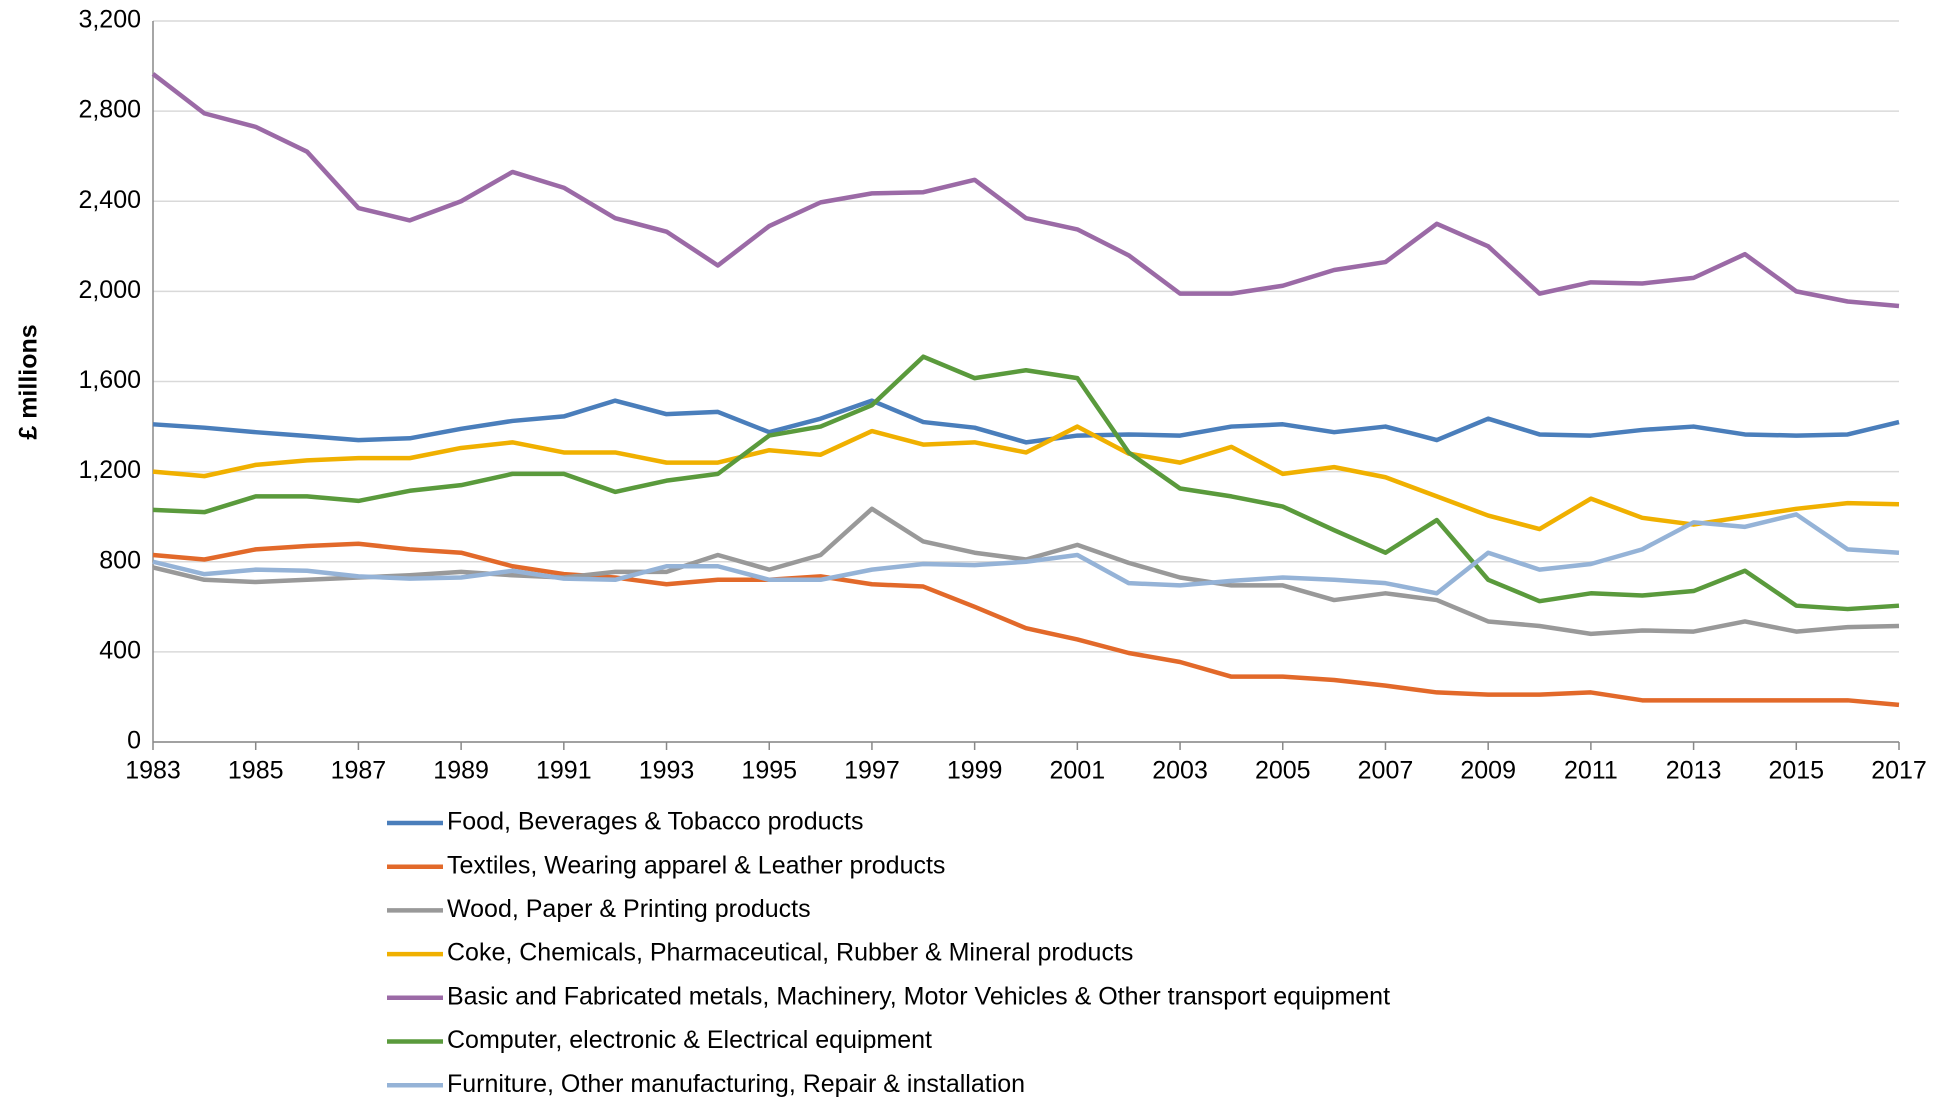 The height and width of the screenshot is (1098, 1945). What do you see at coordinates (655, 822) in the screenshot?
I see `legend-label: Food, Beverages & Tobacco products` at bounding box center [655, 822].